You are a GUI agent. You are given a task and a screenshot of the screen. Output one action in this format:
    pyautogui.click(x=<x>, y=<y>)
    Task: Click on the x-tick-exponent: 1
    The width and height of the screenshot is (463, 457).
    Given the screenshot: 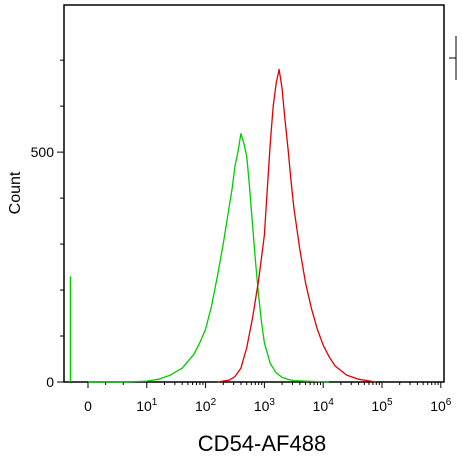 What is the action you would take?
    pyautogui.click(x=155, y=402)
    